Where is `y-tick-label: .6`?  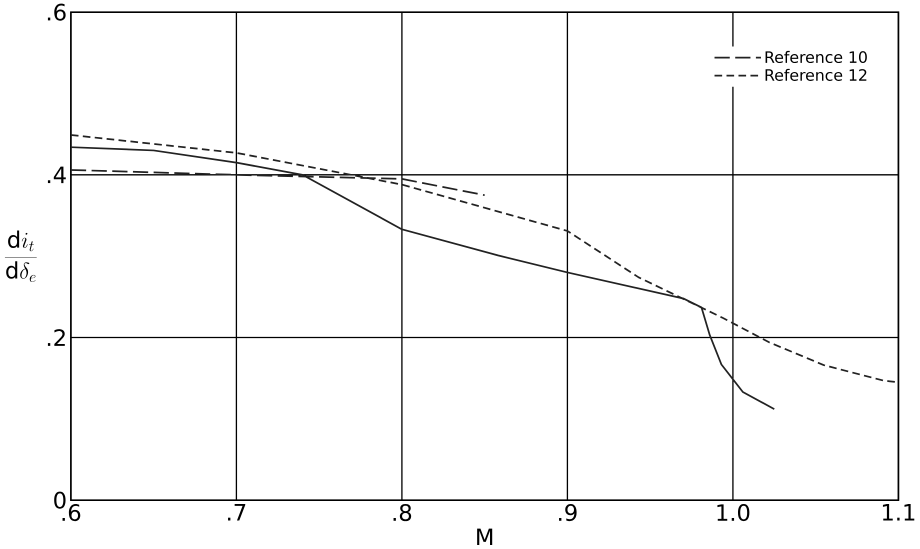
y-tick-label: .6 is located at coordinates (57, 12).